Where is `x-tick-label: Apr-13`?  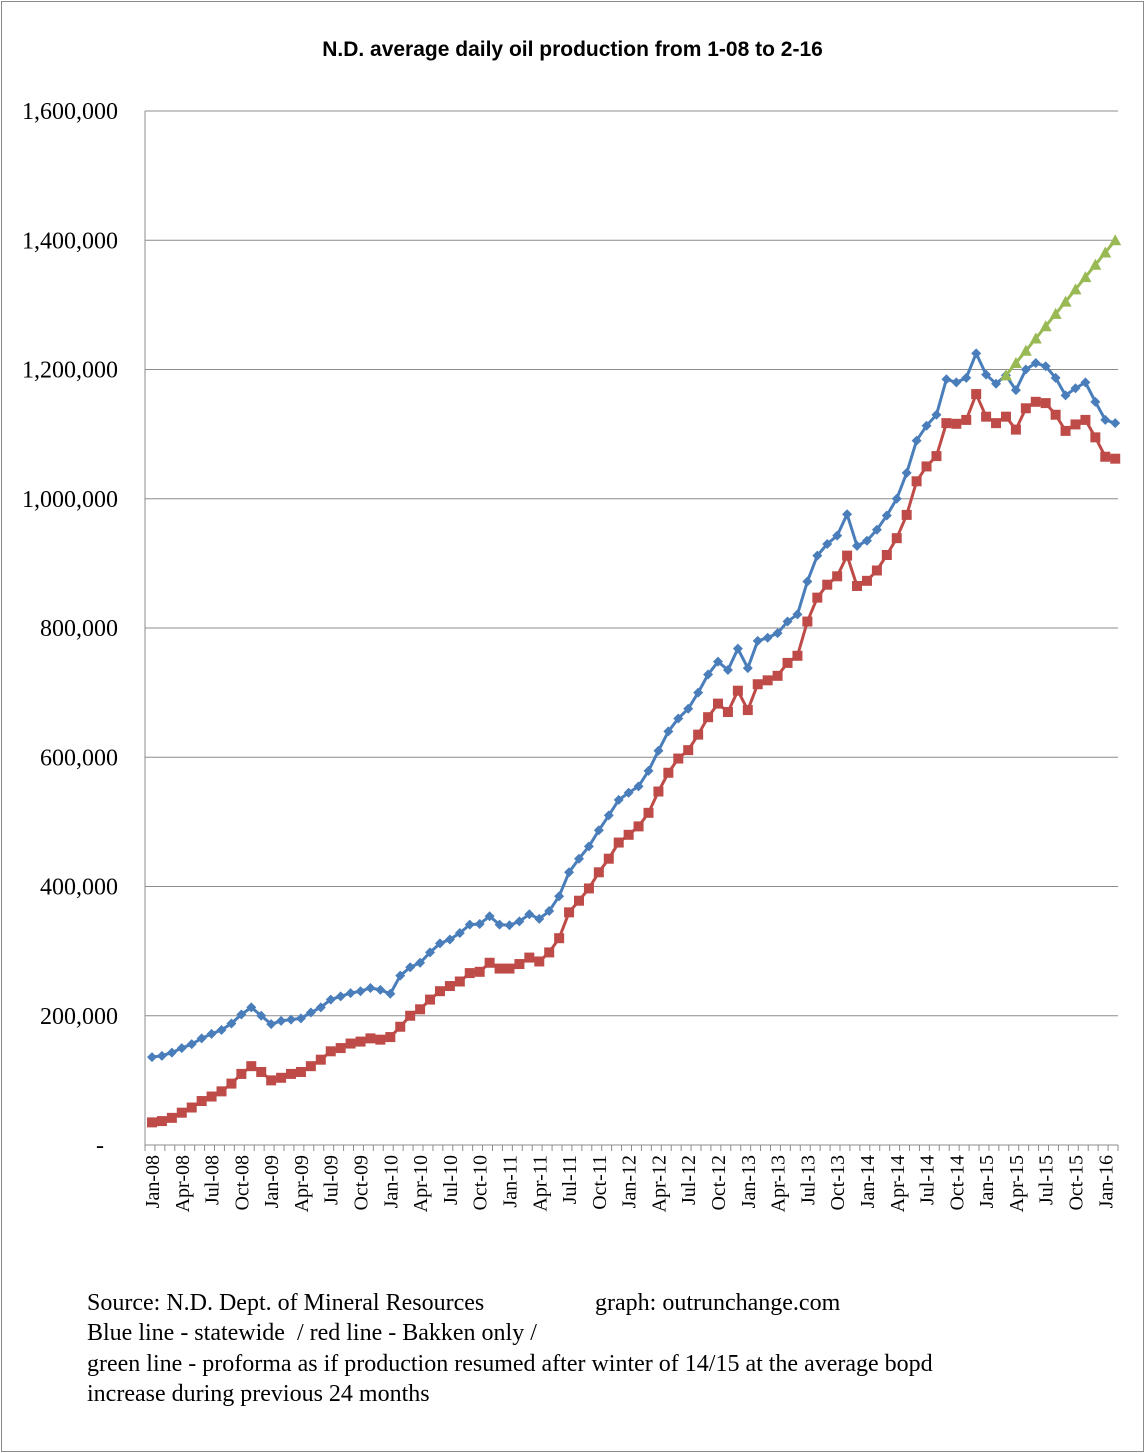 x-tick-label: Apr-13 is located at coordinates (779, 1183).